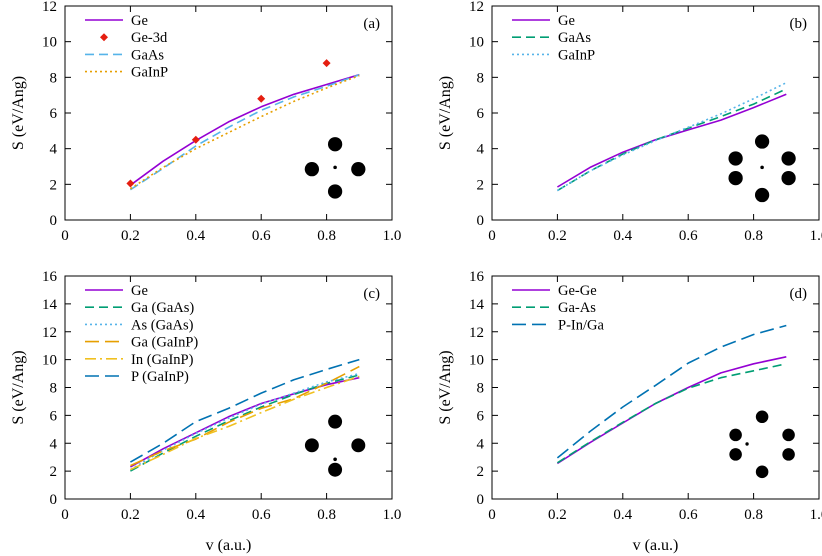 Image resolution: width=822 pixels, height=556 pixels. Describe the element at coordinates (162, 360) in the screenshot. I see `legend-label: In (GaInP)` at that location.